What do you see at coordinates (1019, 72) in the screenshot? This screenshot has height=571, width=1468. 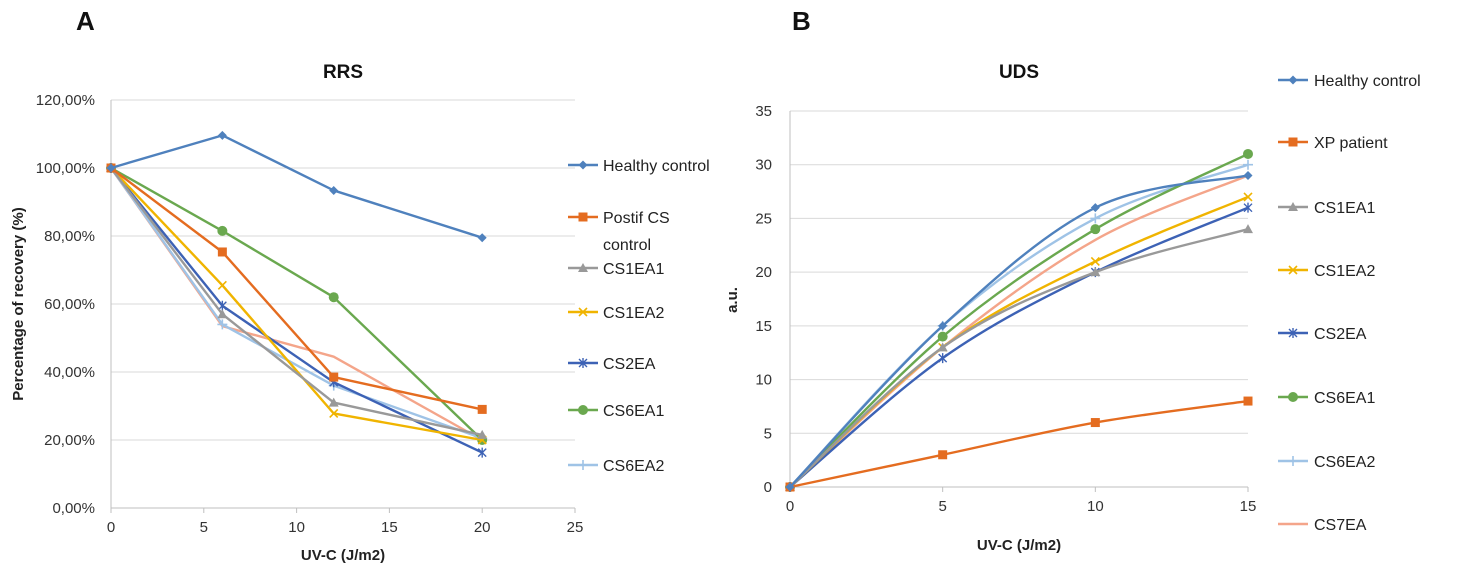 I see `chart-title: UDS` at bounding box center [1019, 72].